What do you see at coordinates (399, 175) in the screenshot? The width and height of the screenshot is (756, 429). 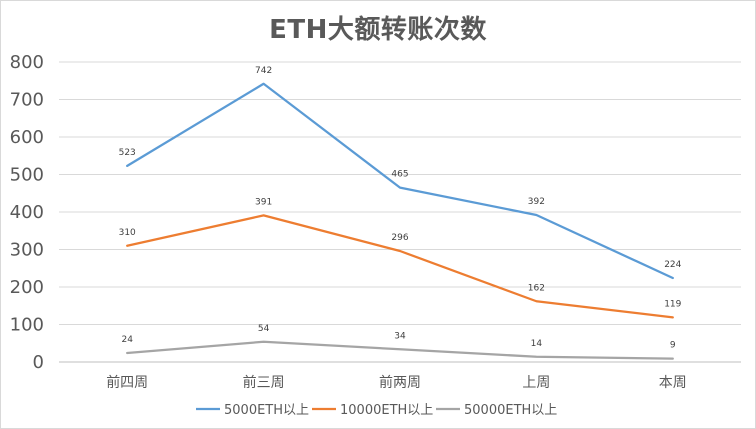 I see `data-label: 465` at bounding box center [399, 175].